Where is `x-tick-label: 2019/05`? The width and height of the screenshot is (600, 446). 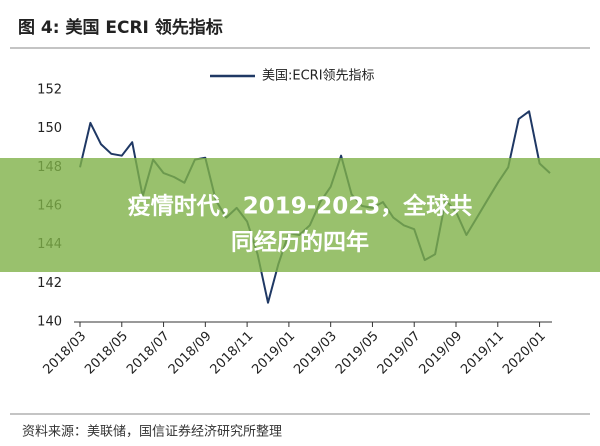 x-tick-label: 2019/05 is located at coordinates (357, 353).